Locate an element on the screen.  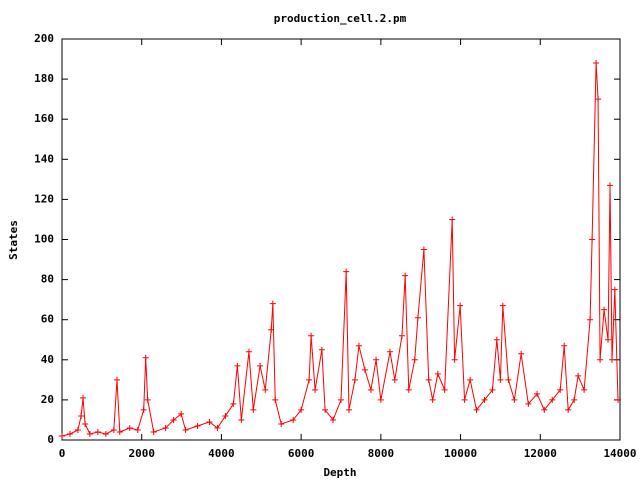
x-axis-label: Depth is located at coordinates (339, 472).